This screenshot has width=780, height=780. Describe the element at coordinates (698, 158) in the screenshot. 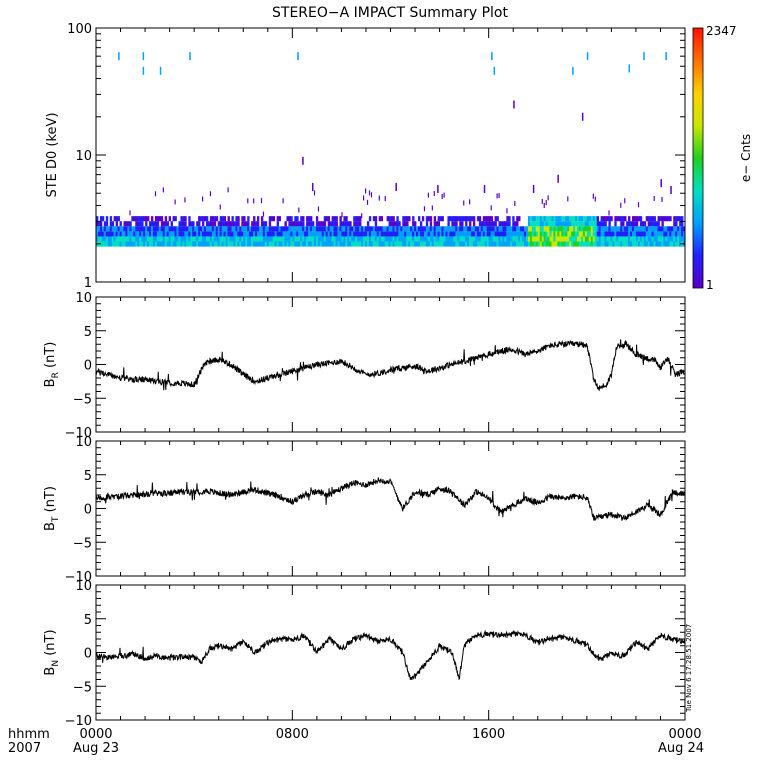

I see `colorbar-scale` at that location.